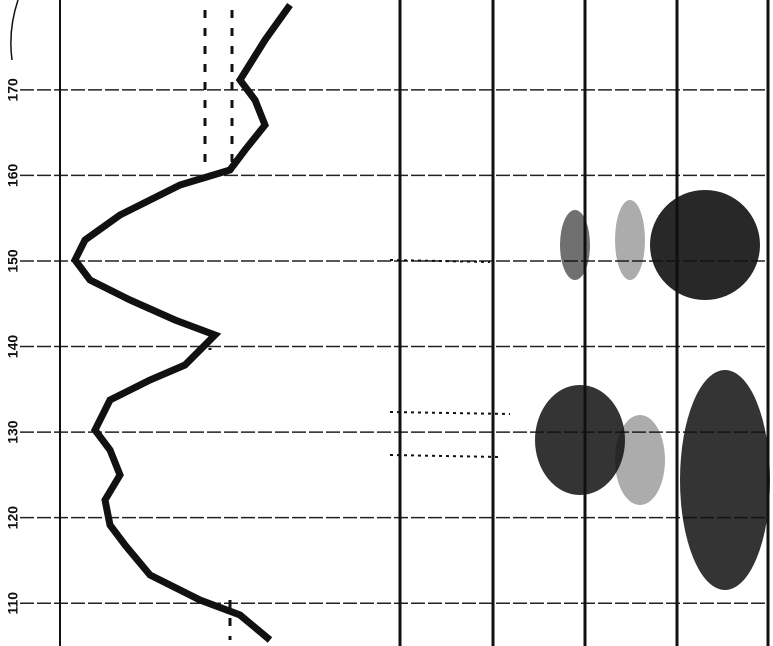  Describe the element at coordinates (13, 261) in the screenshot. I see `y-tick-label: 150` at that location.